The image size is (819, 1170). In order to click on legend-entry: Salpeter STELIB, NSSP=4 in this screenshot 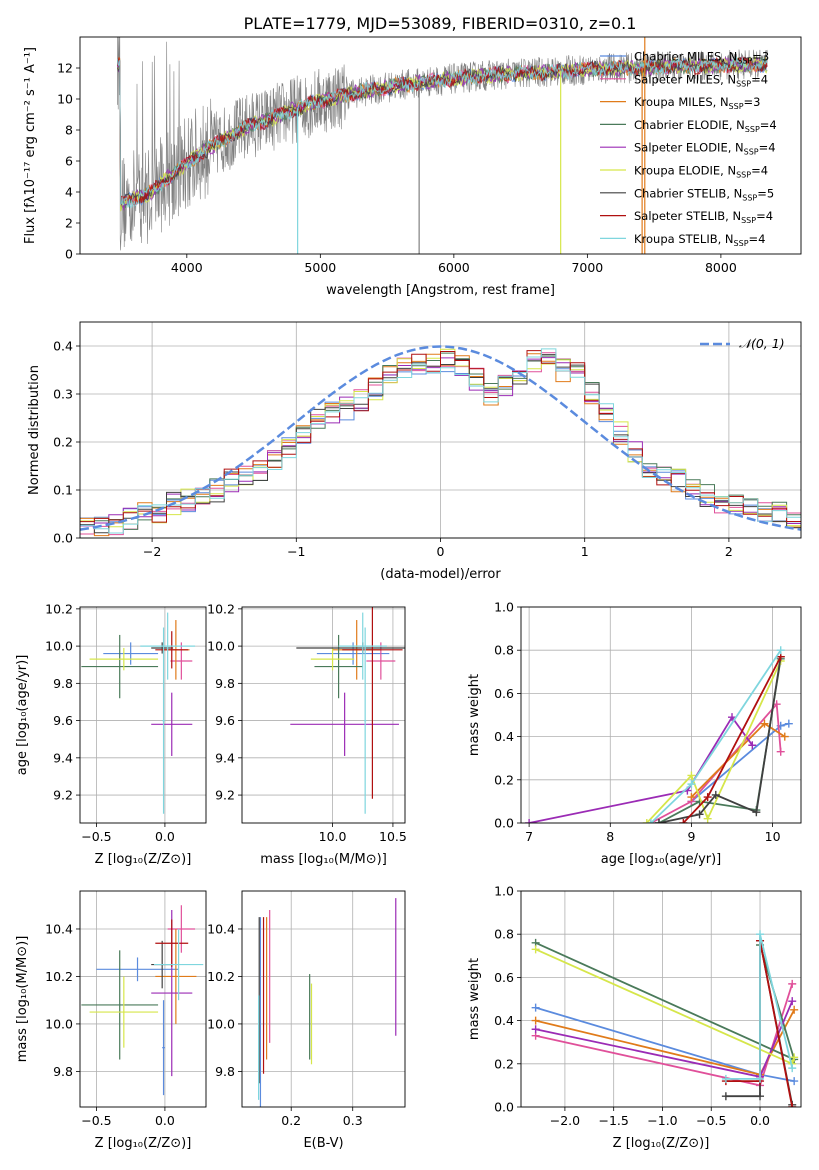, I will do `click(703, 217)`.